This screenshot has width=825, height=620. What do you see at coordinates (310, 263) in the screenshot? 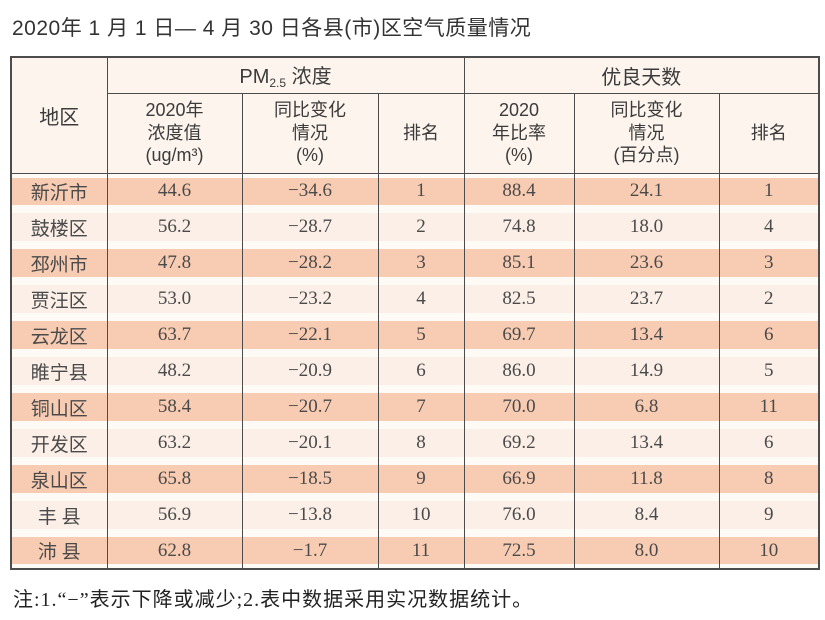
I see `pm25-change-cell: −28.2` at bounding box center [310, 263].